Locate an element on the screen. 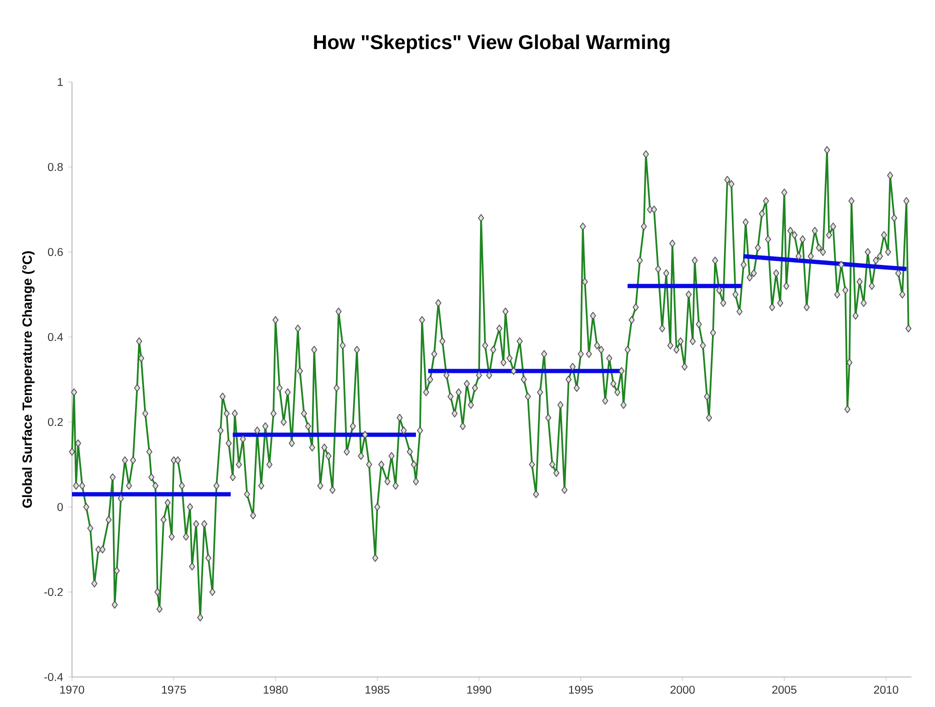  y-tick-label: 1 is located at coordinates (60, 82).